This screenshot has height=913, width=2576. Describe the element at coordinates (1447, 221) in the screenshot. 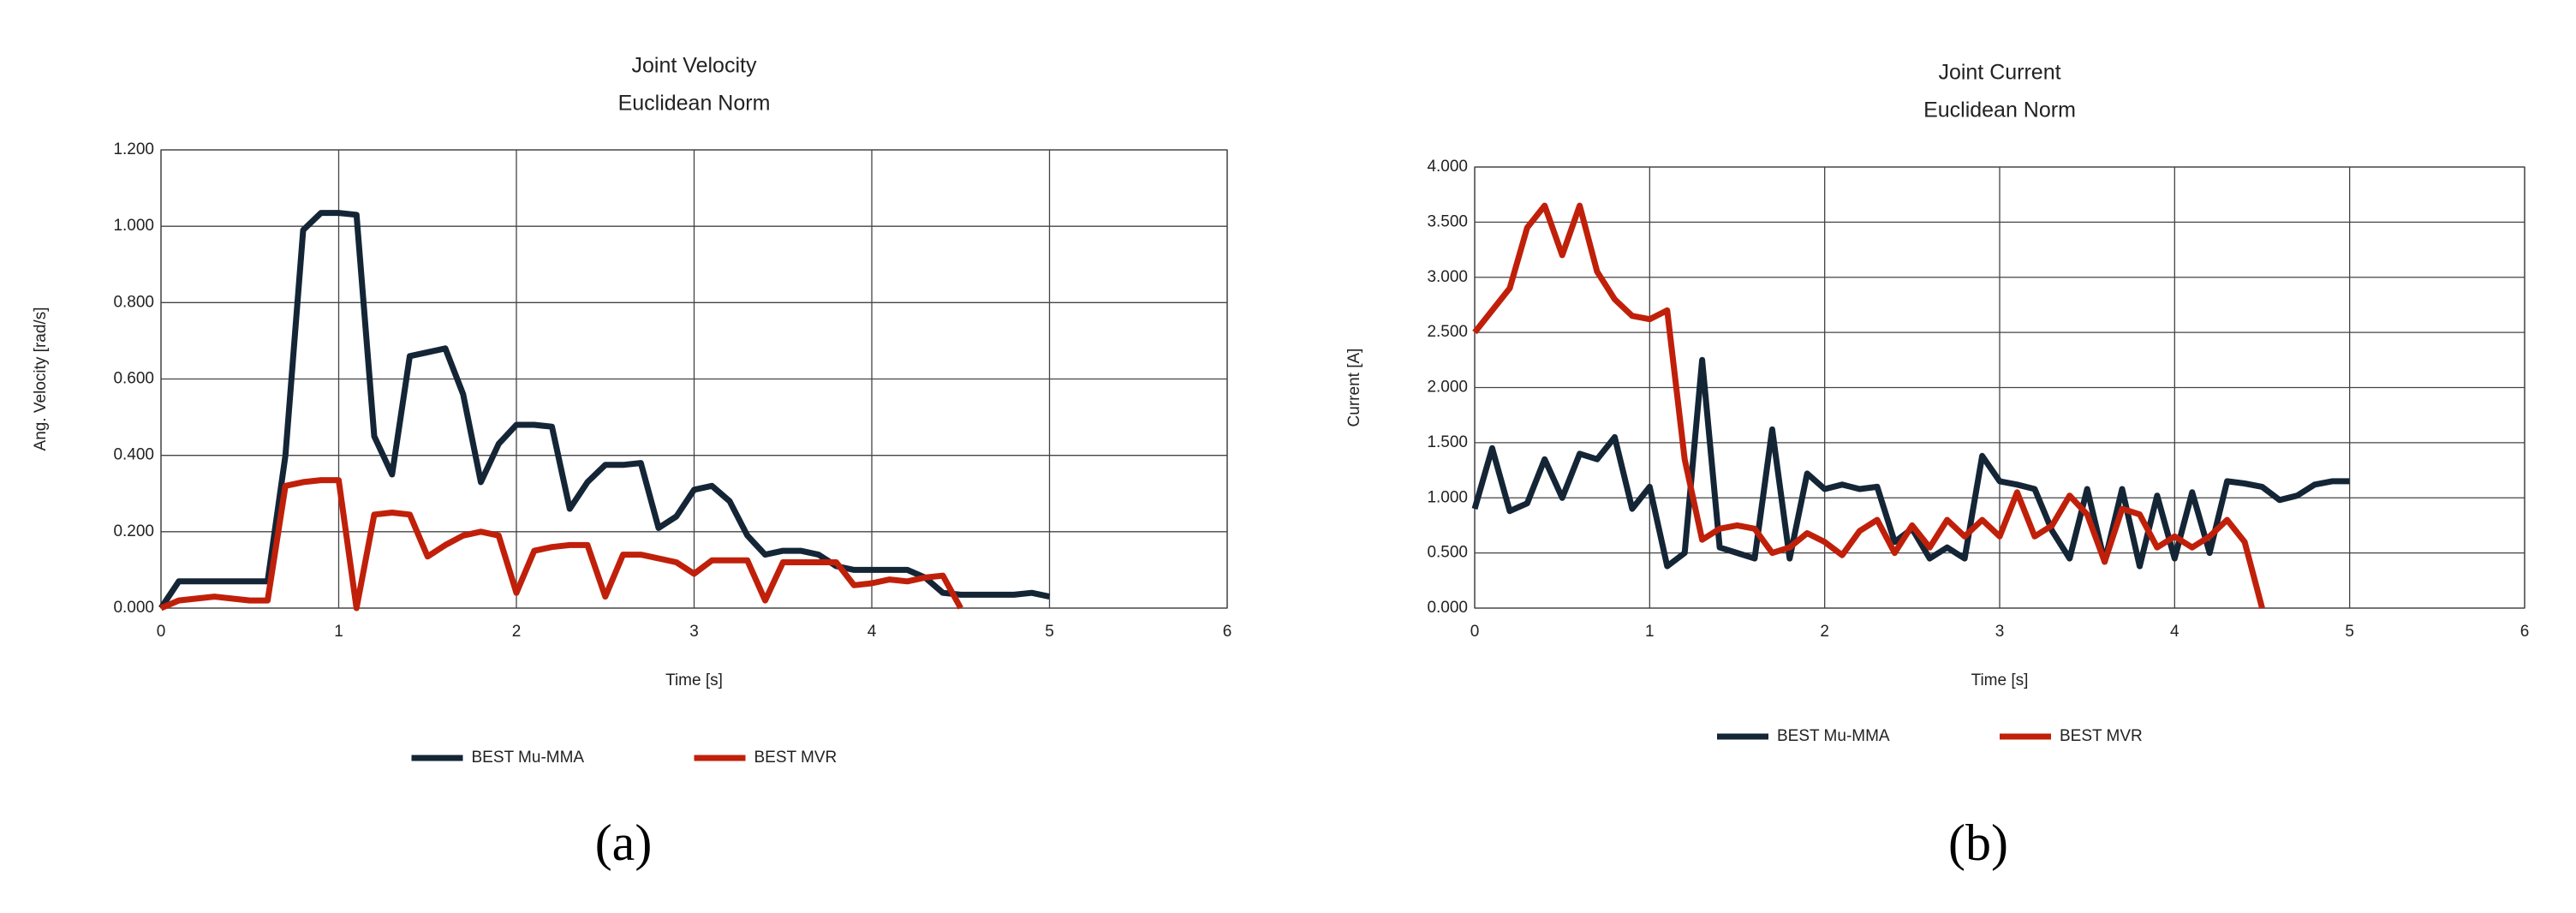

I see `y-tick-label: 3.500` at that location.